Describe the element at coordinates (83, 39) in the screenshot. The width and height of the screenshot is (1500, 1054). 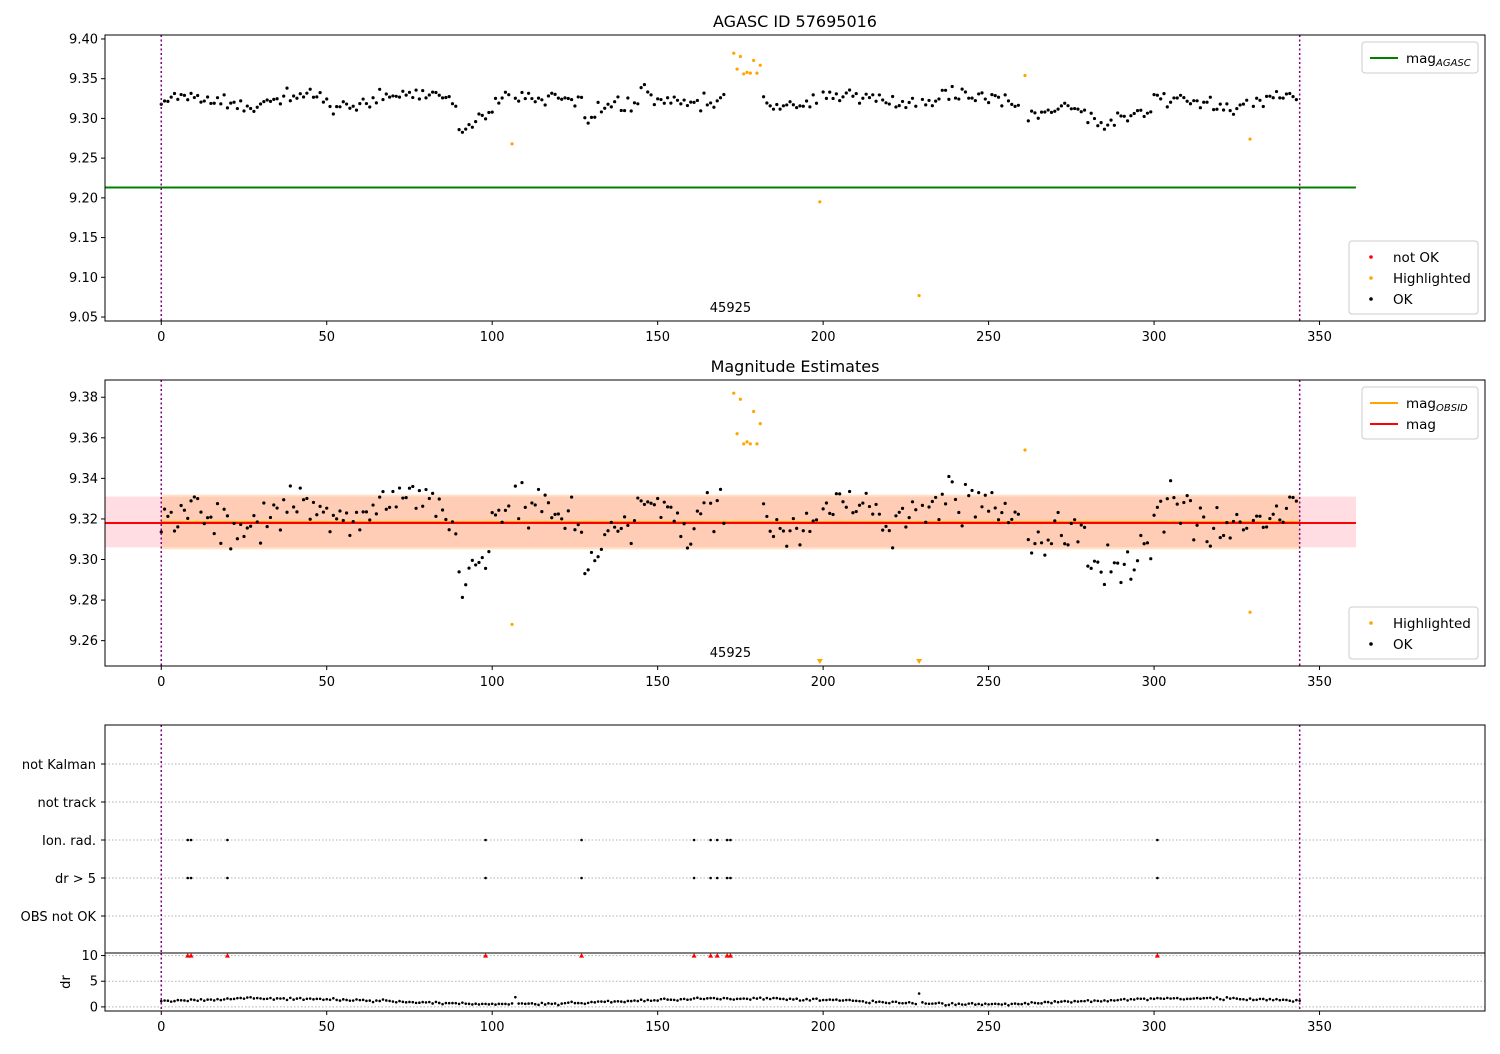
I see `agasc-panel-ytick-label: 9.40` at that location.